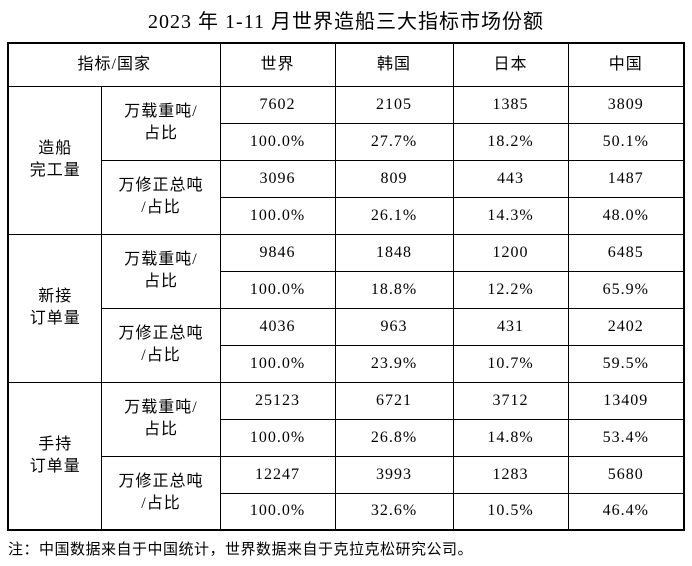 Image resolution: width=692 pixels, height=566 pixels. What do you see at coordinates (394, 104) in the screenshot?
I see `value-cell: 2105` at bounding box center [394, 104].